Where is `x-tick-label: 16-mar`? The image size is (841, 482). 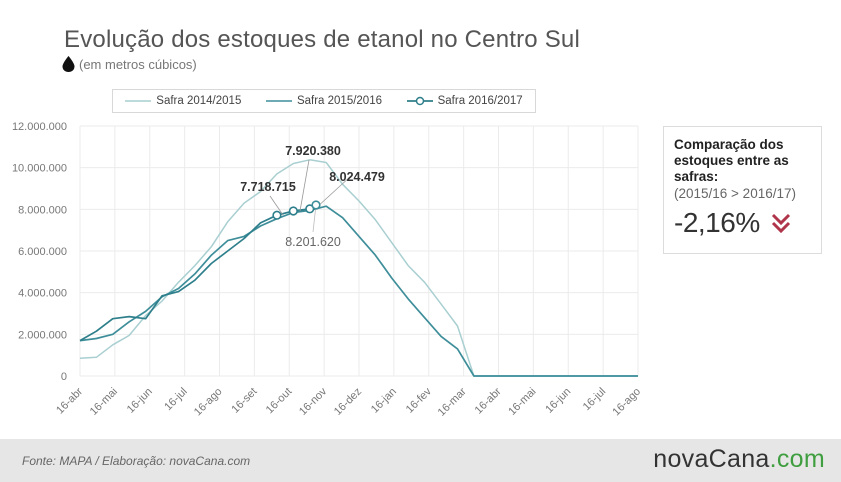
x-tick-label: 16-mar is located at coordinates (452, 401).